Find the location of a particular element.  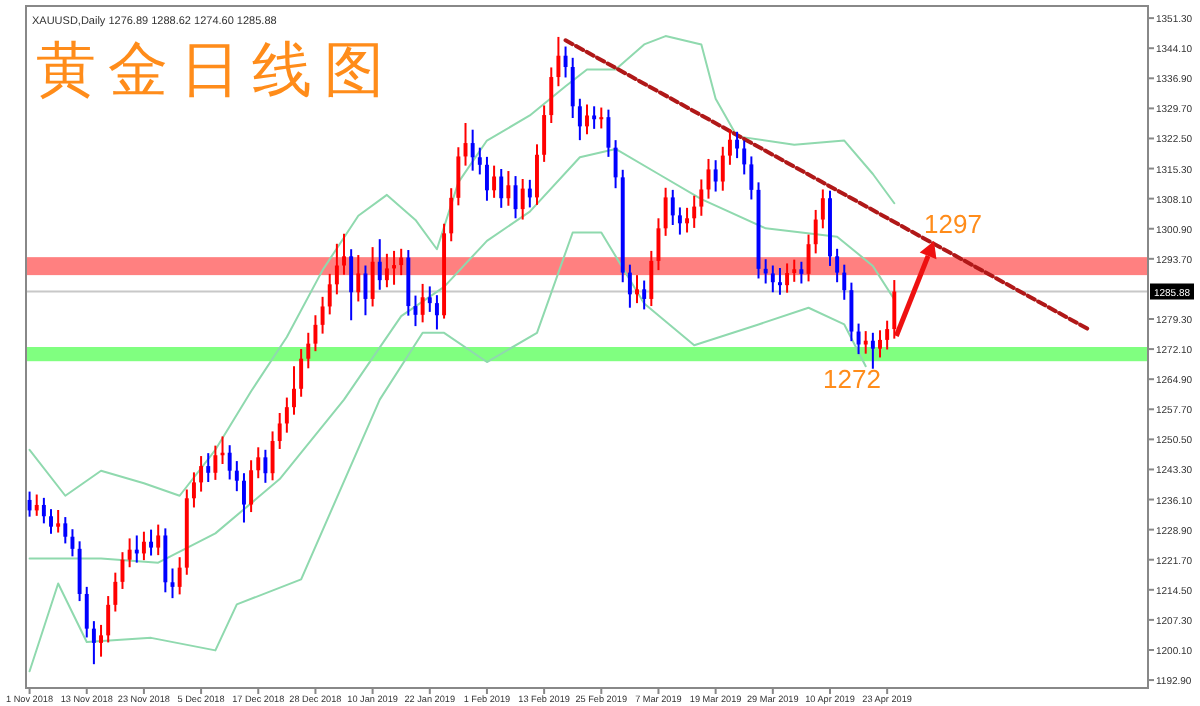

annotation: 1297 is located at coordinates (953, 224).